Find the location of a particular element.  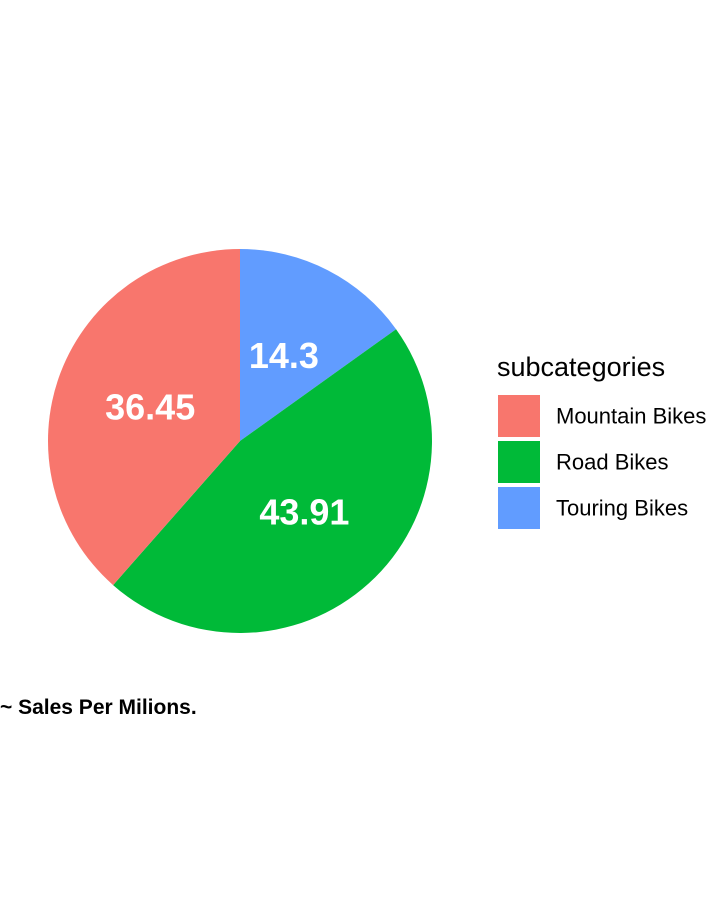

legend-label-touring-bikes: Touring Bikes is located at coordinates (622, 508).